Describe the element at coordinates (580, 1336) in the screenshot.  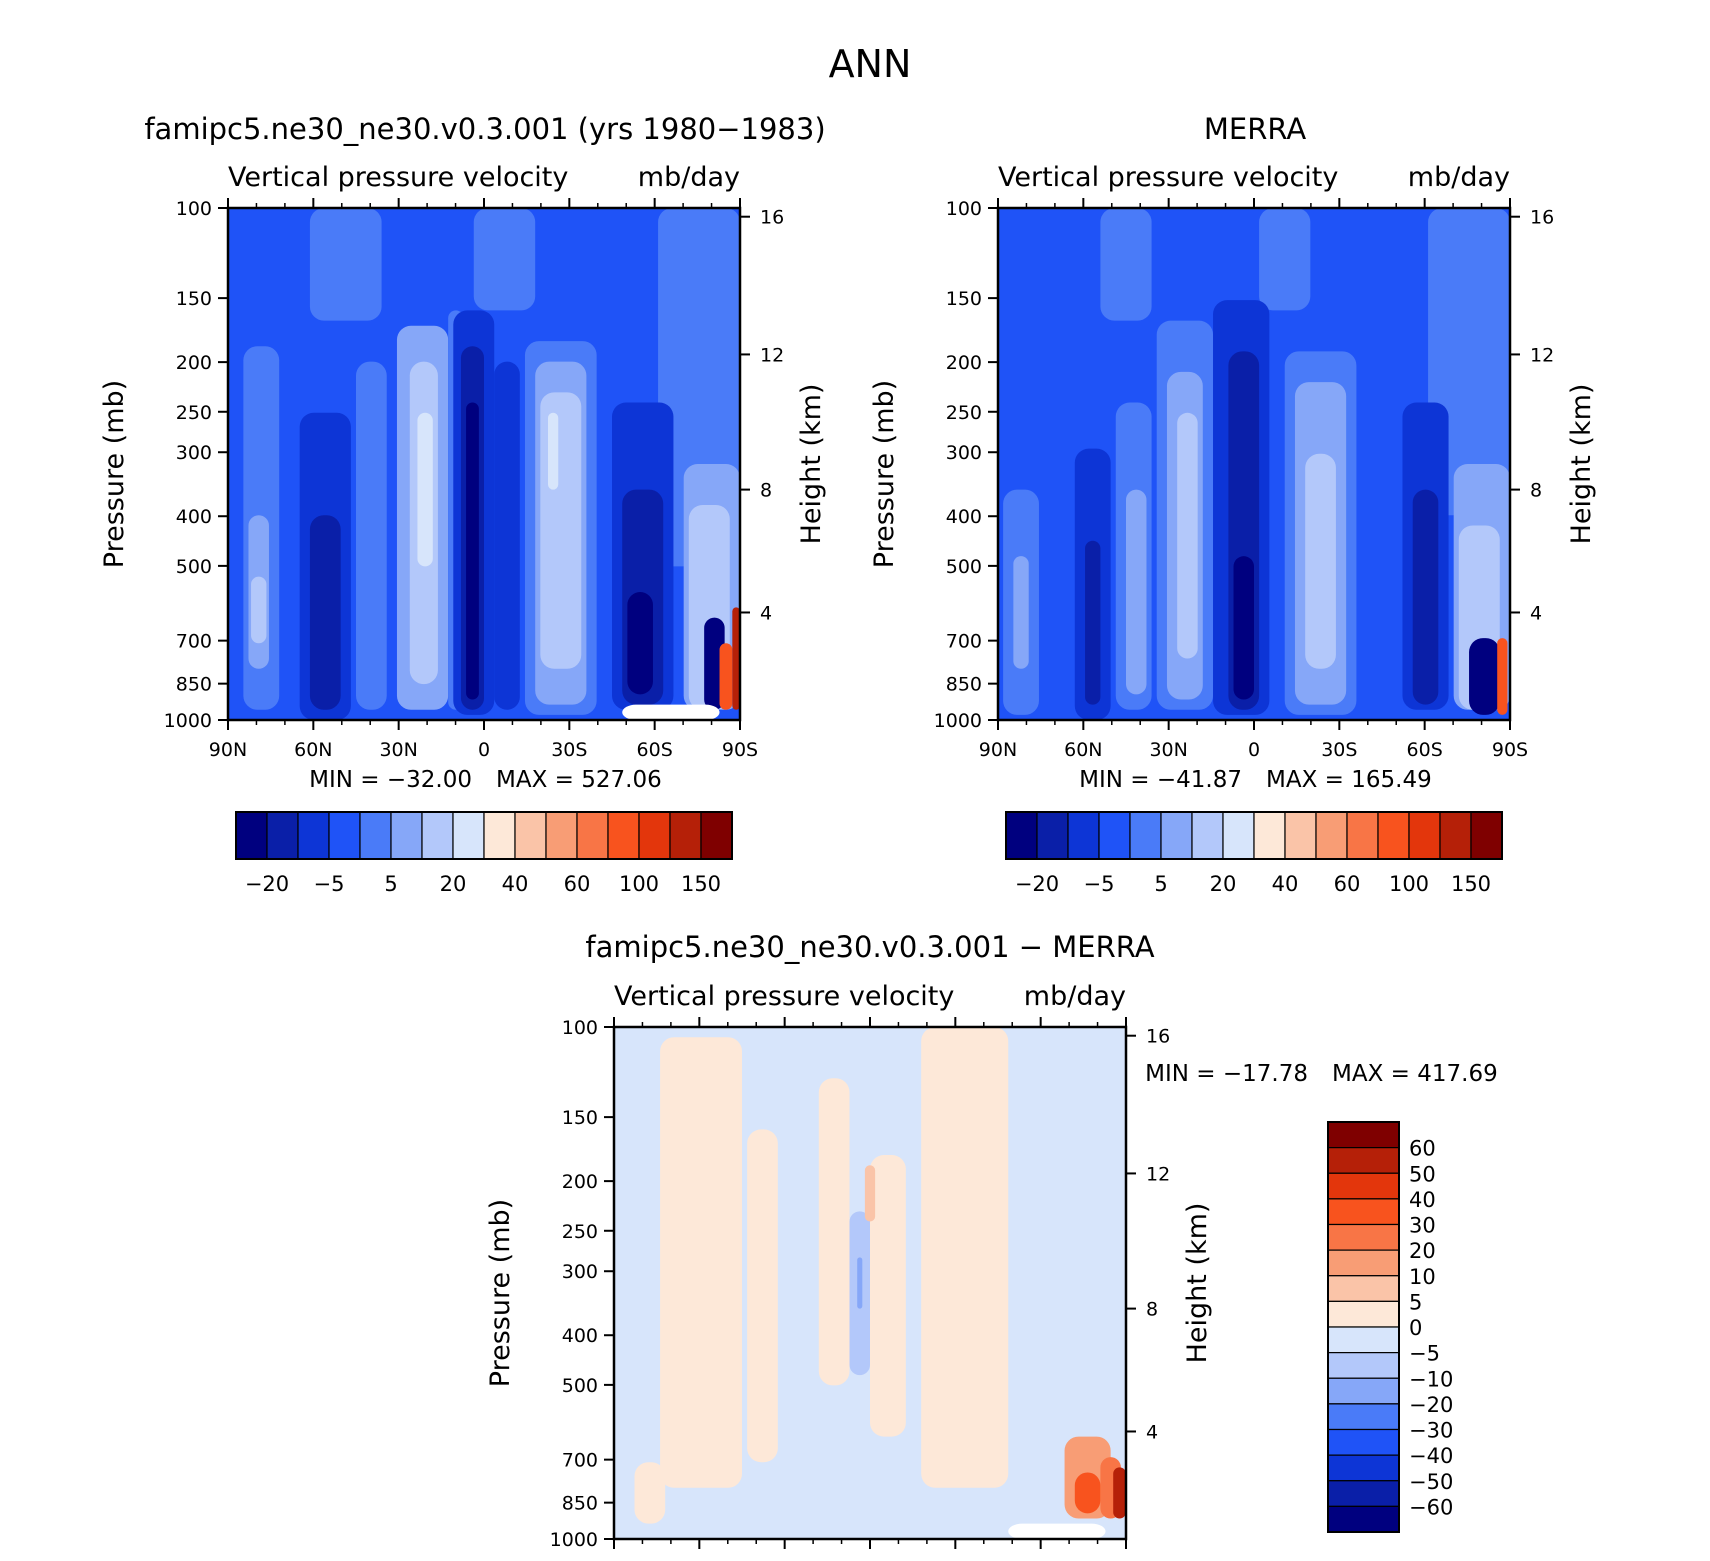
I see `y-tick-label: 400` at that location.